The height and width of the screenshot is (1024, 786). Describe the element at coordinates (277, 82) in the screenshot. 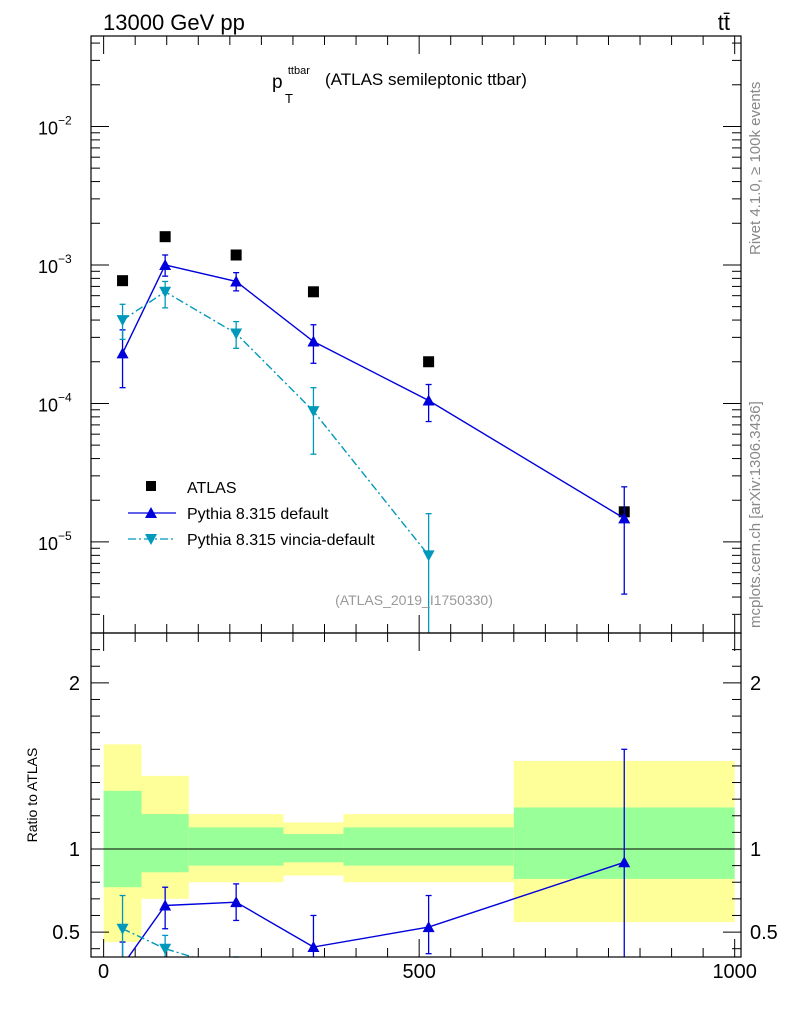

I see `title-p: p` at that location.